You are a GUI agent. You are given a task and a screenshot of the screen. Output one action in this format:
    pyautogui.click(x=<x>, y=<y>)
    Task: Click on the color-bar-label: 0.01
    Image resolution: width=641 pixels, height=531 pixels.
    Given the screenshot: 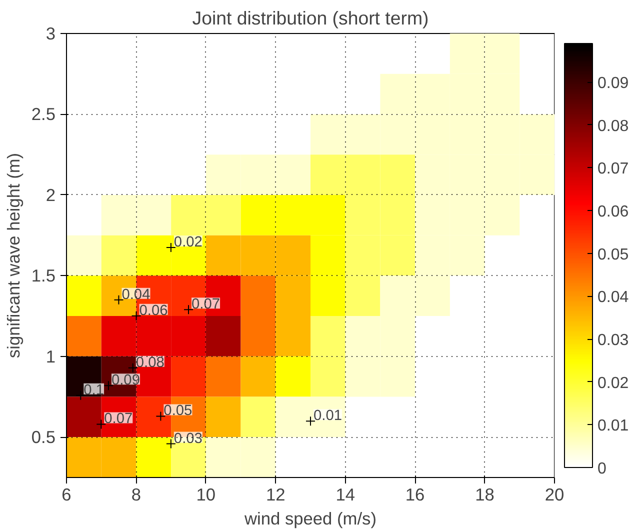 What is the action you would take?
    pyautogui.click(x=613, y=426)
    